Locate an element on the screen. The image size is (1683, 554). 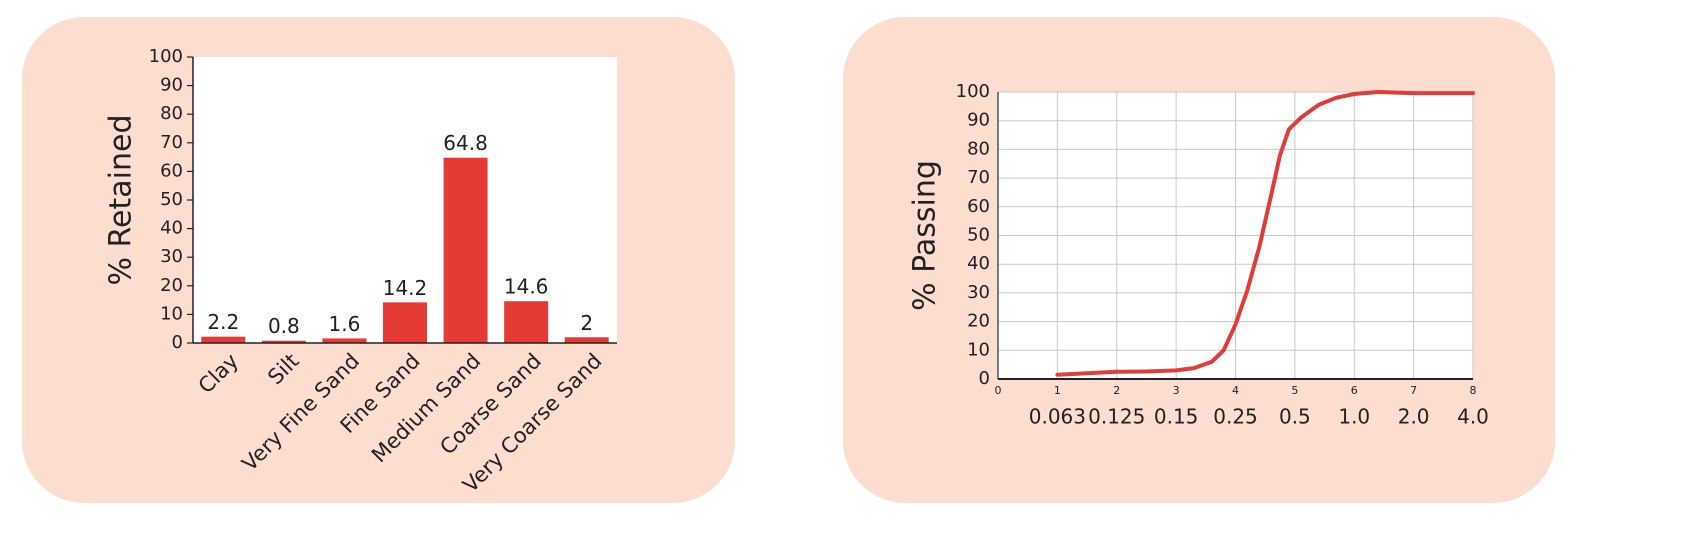
value-label: 0.8 is located at coordinates (284, 326).